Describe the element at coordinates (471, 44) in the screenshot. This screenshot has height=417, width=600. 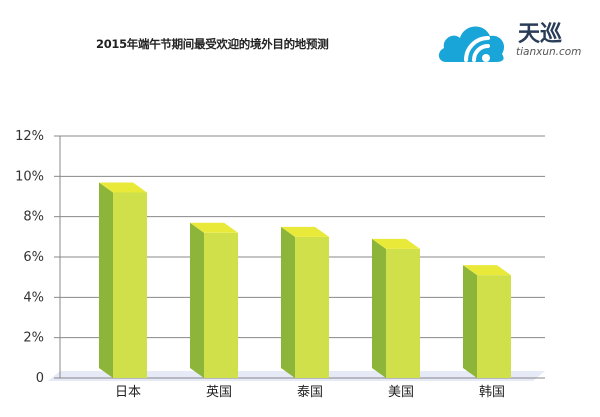
I see `cloud-wifi-icon` at that location.